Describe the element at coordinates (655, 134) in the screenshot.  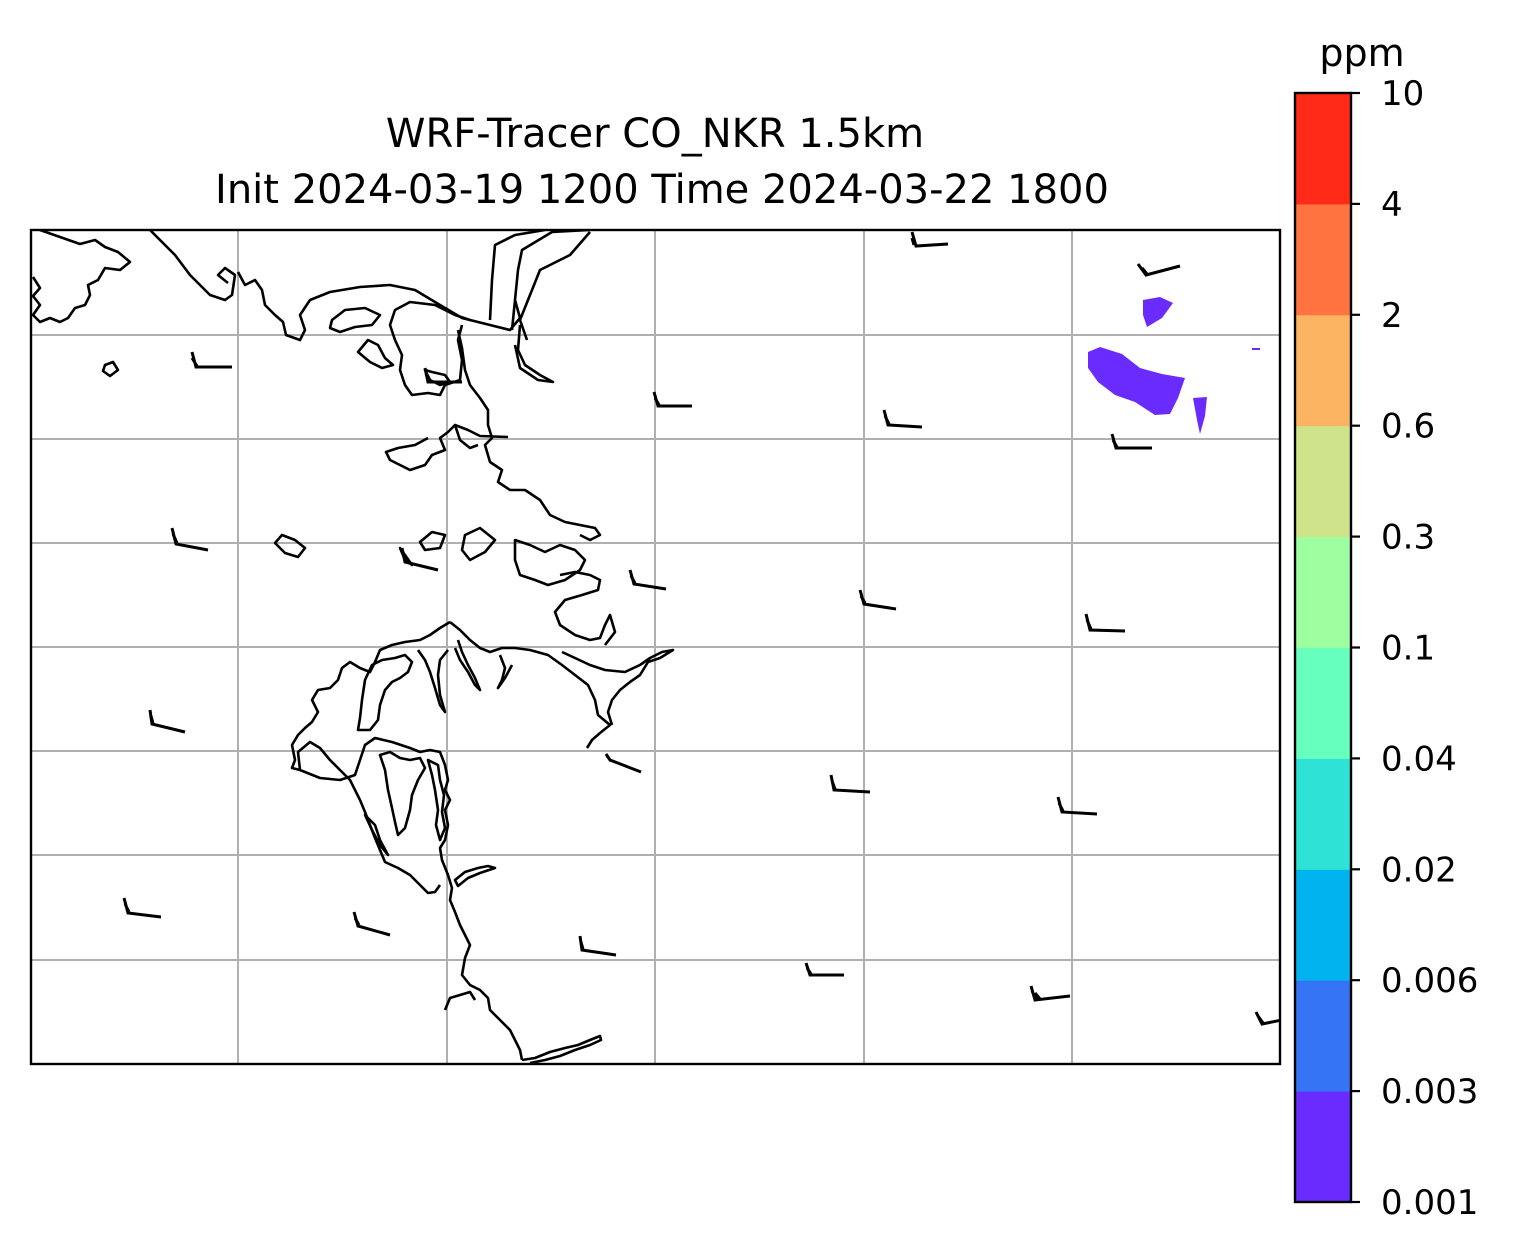
I see `title-line-1: WRF-Tracer CO_NKR 1.5km` at that location.